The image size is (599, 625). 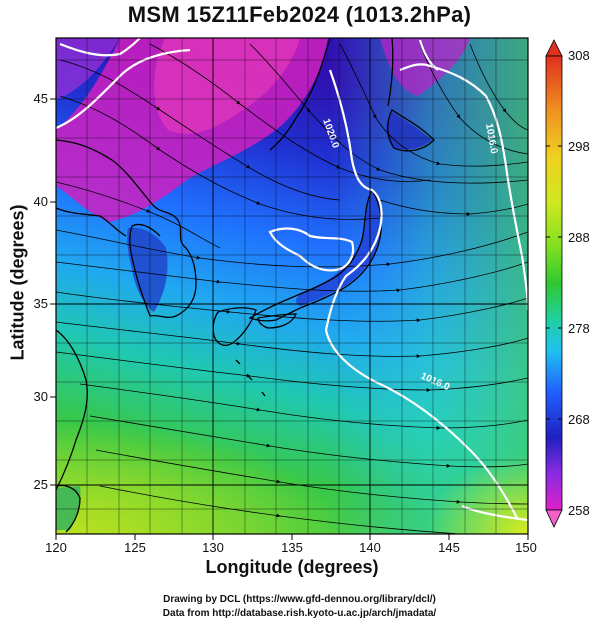 I want to click on asia-coastline, so click(x=126, y=229).